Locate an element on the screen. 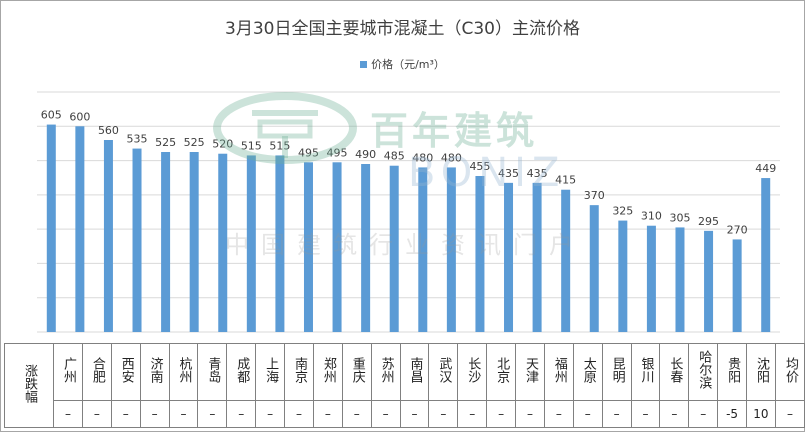 This screenshot has width=805, height=436. row-label: 涨跌幅 is located at coordinates (29, 385).